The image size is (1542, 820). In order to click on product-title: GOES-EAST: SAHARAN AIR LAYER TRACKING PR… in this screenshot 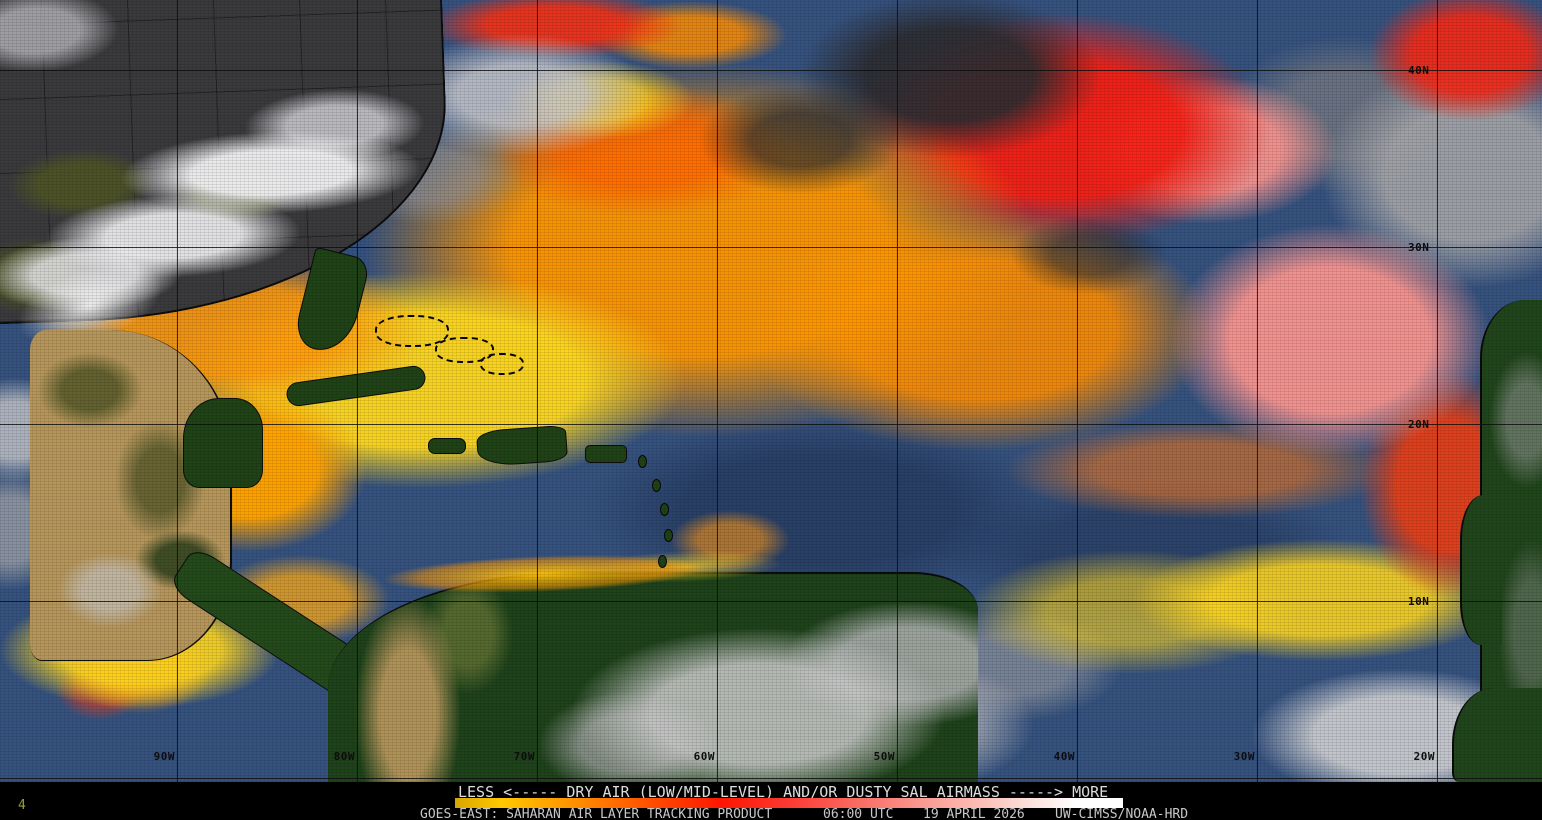, I will do `click(596, 813)`.